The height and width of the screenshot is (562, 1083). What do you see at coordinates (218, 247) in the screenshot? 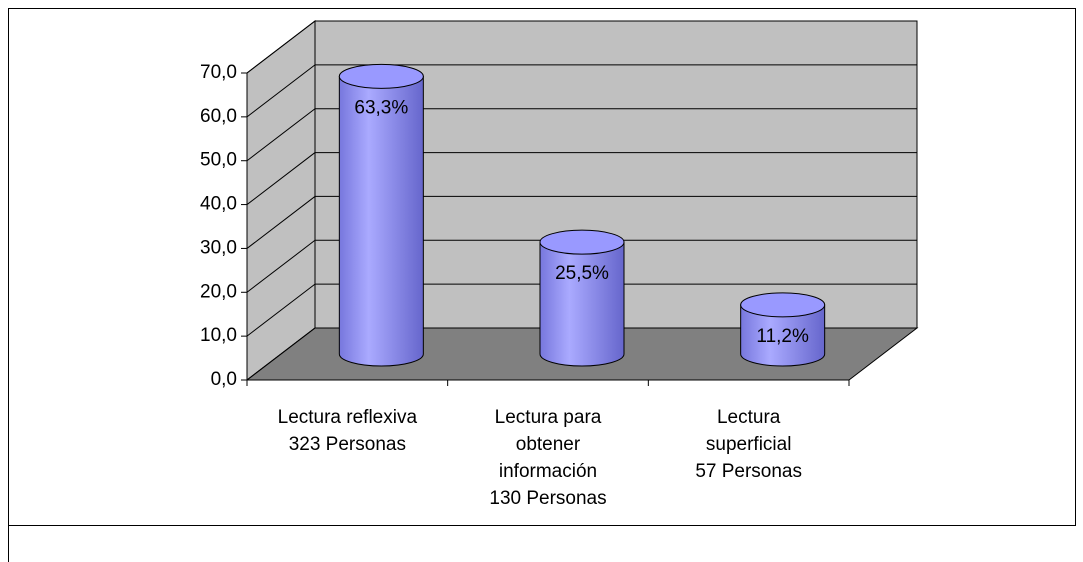
I see `y-tick-label: 30,0` at bounding box center [218, 247].